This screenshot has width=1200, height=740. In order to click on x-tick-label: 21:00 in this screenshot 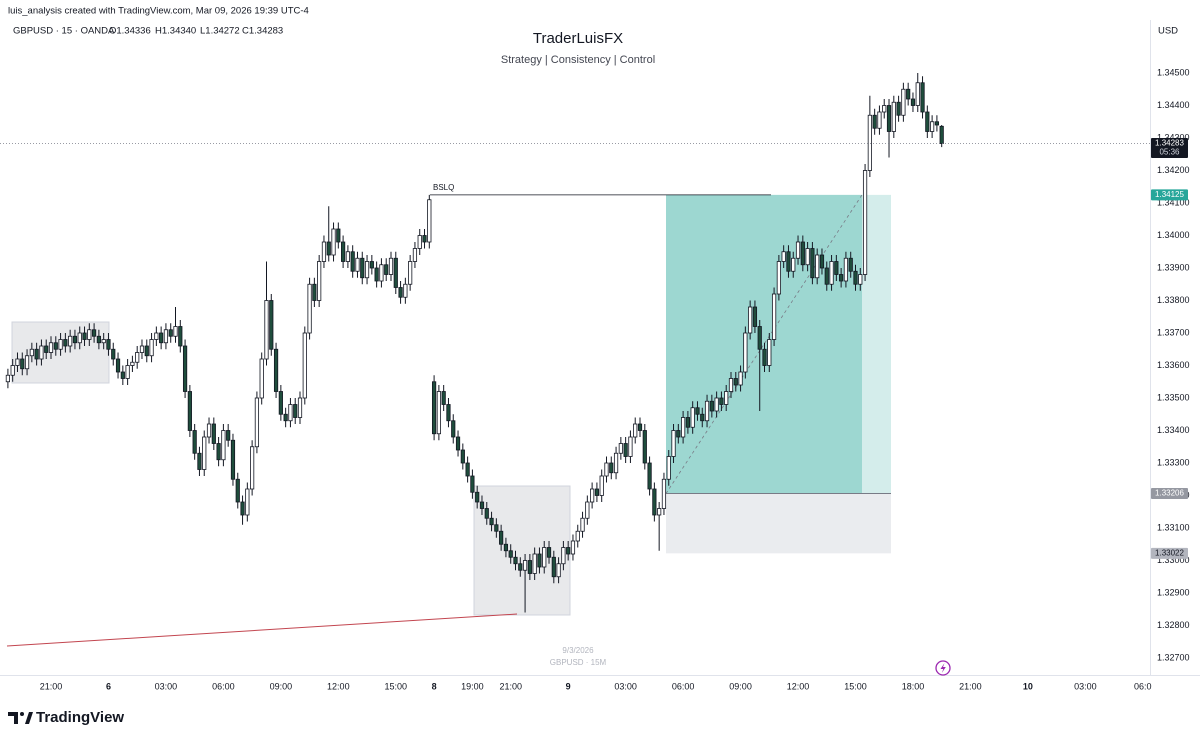, I will do `click(970, 686)`.